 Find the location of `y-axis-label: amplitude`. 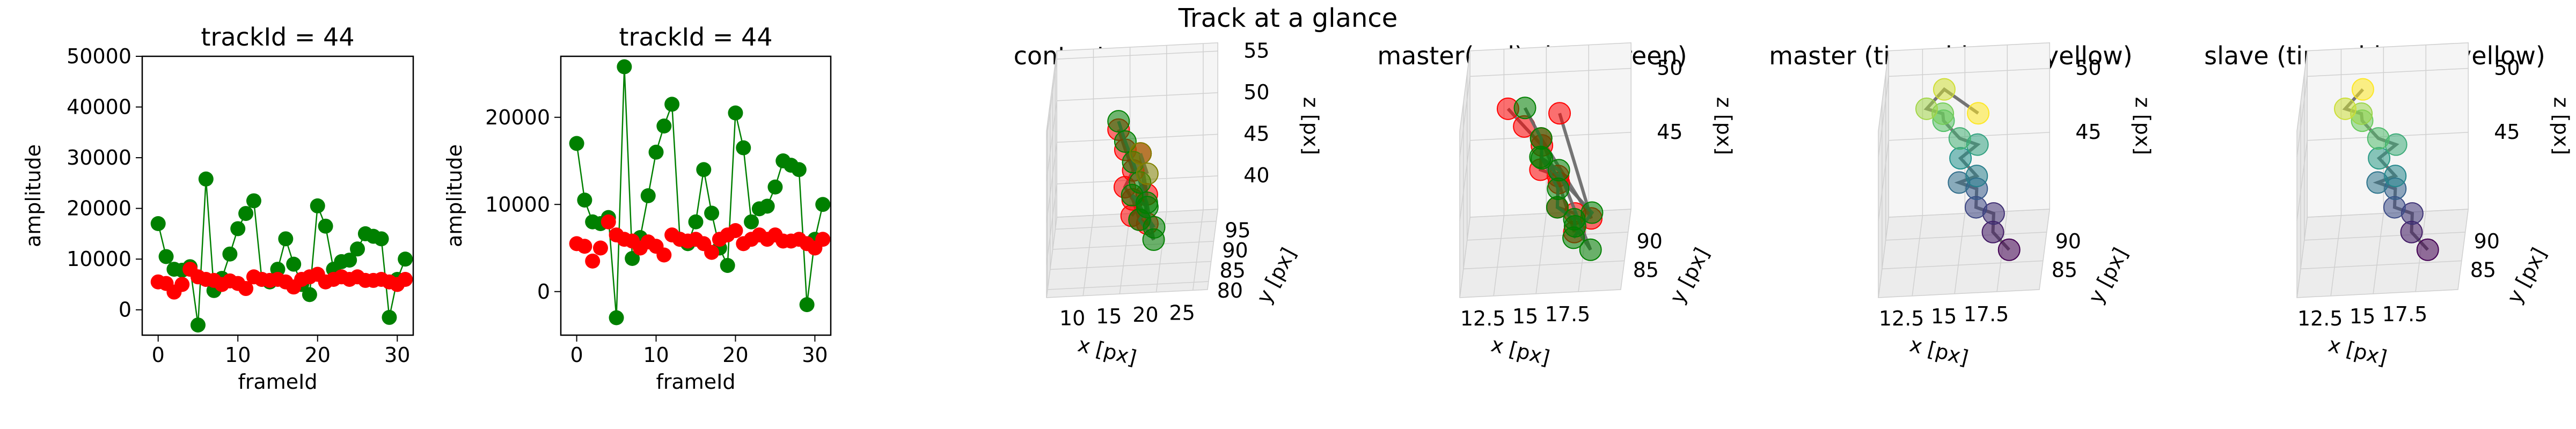

y-axis-label: amplitude is located at coordinates (33, 195).